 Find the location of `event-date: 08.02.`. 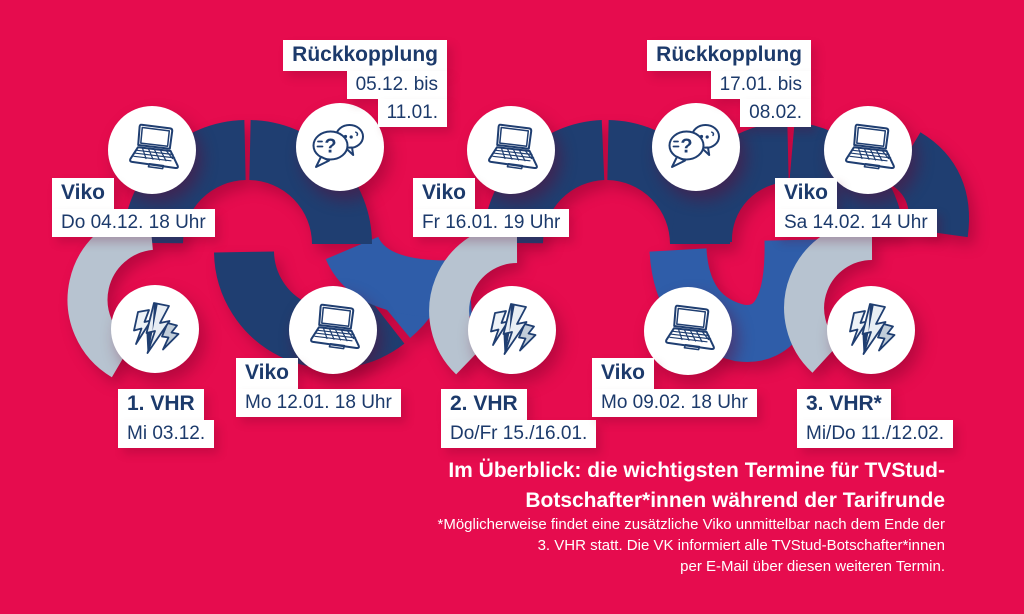

event-date: 08.02. is located at coordinates (775, 113).